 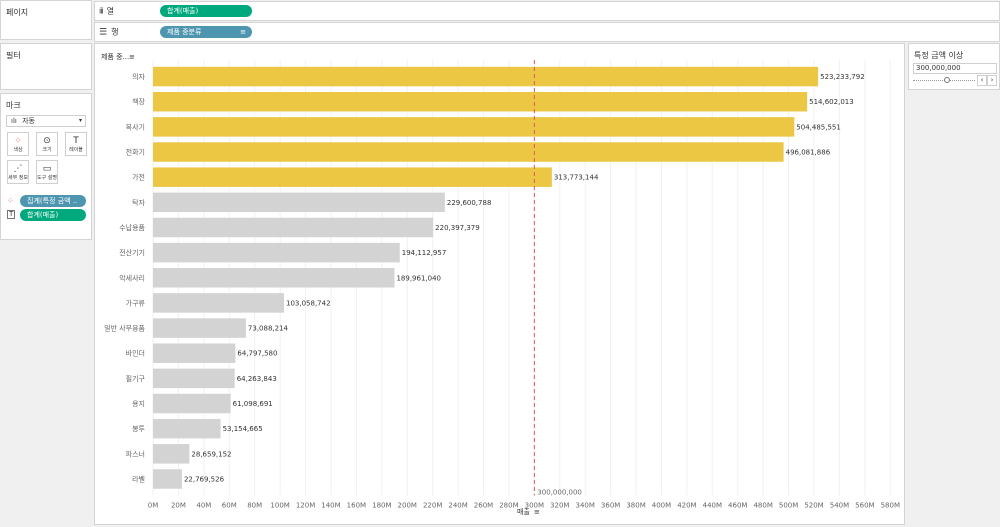 I want to click on x-tick-label: 480M, so click(x=762, y=506).